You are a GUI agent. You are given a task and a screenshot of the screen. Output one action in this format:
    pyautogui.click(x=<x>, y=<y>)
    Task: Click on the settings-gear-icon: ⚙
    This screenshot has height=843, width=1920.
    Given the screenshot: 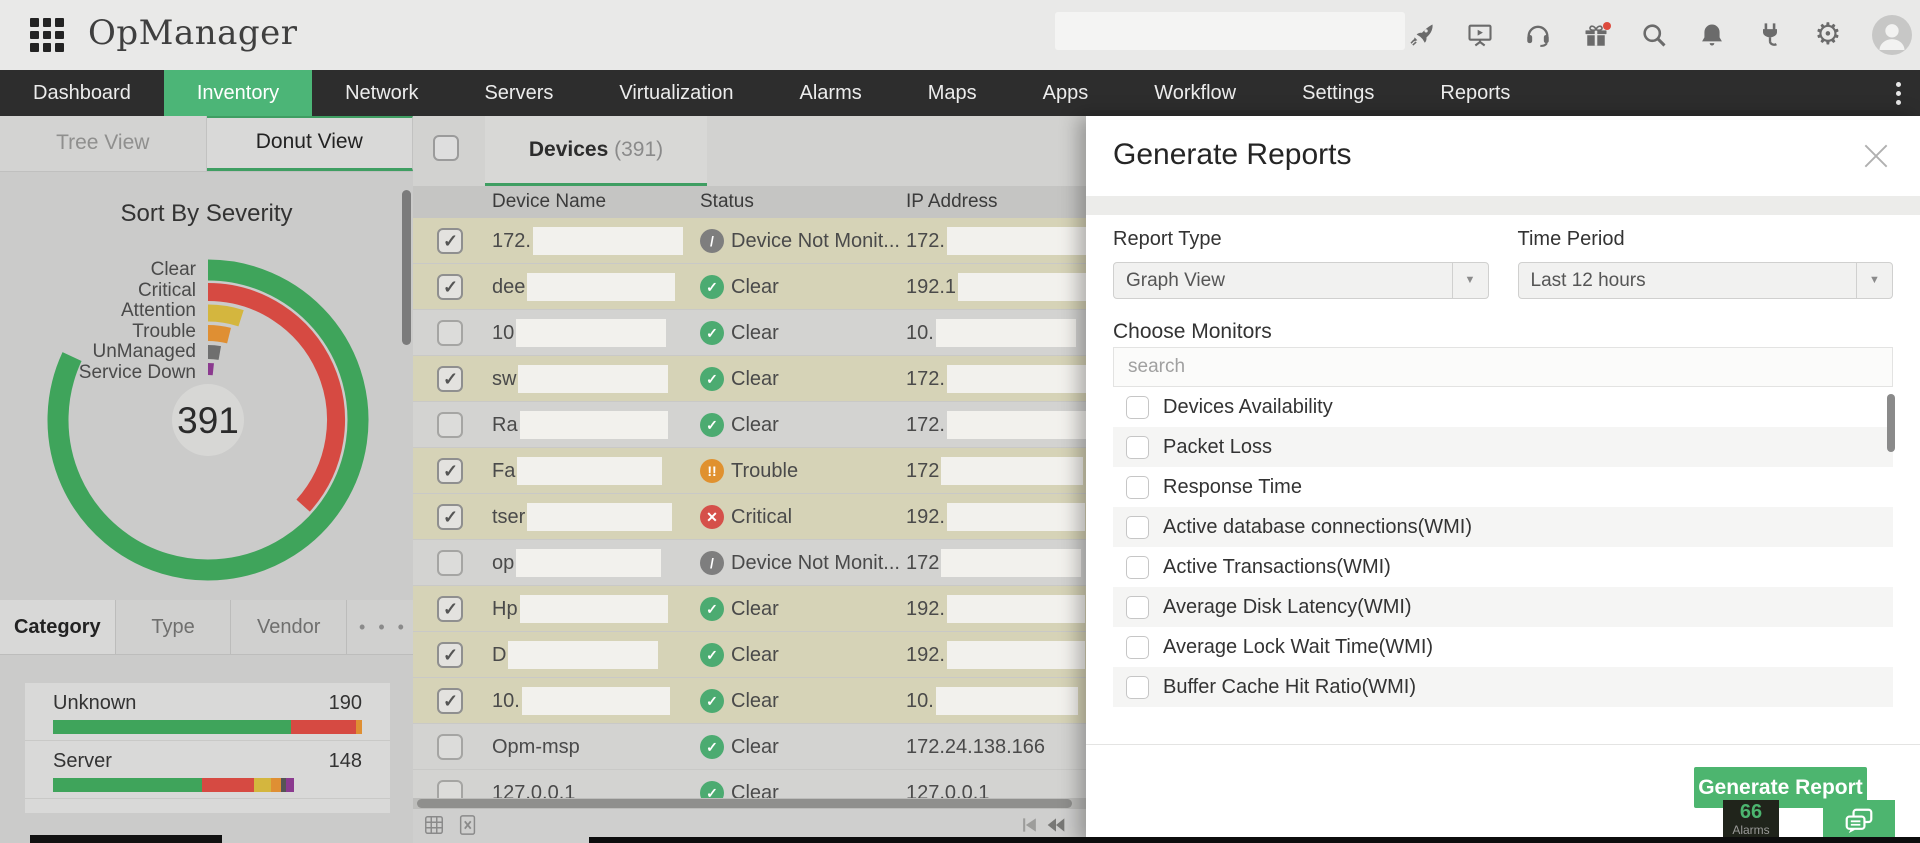 What is the action you would take?
    pyautogui.click(x=1828, y=34)
    